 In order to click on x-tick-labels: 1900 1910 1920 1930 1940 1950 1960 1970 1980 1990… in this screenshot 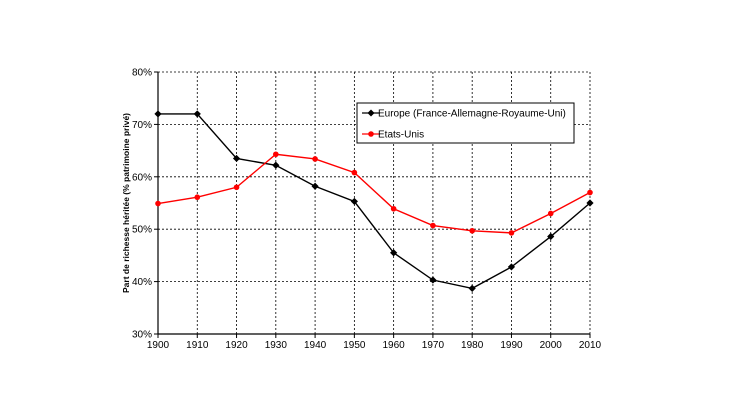, I will do `click(374, 345)`.